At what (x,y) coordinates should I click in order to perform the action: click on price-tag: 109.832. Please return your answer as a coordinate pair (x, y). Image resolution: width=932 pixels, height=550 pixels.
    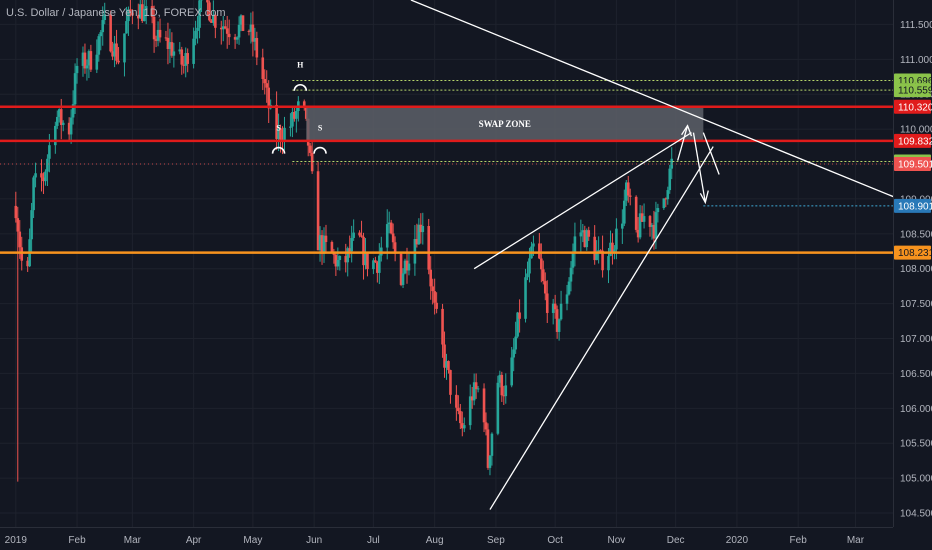
    Looking at the image, I should click on (913, 140).